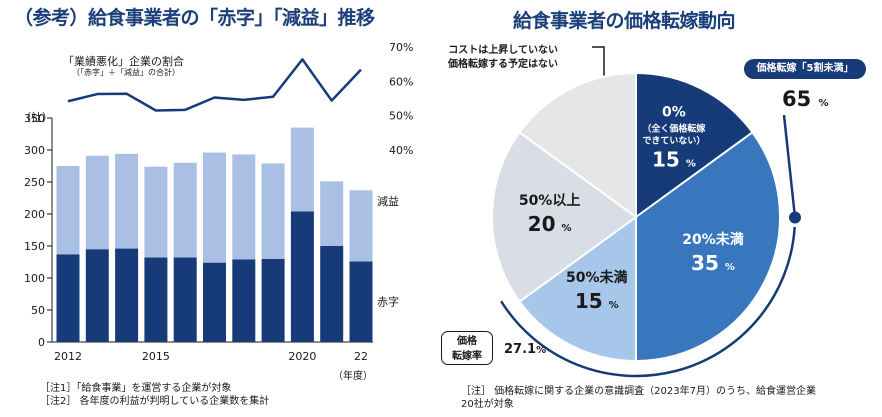 The height and width of the screenshot is (417, 882). I want to click on x-tick-label: 2020, so click(302, 356).